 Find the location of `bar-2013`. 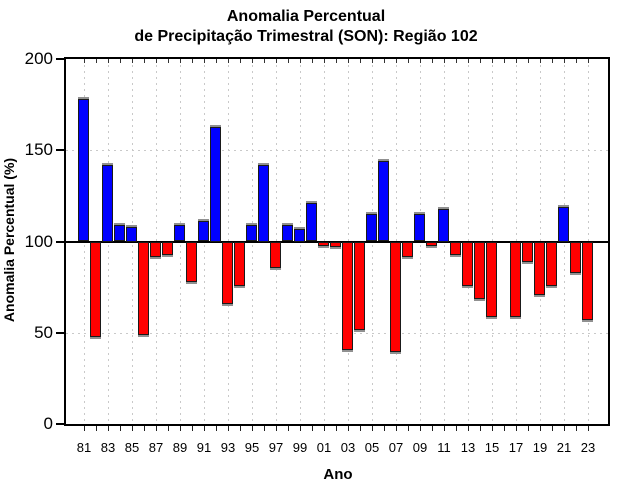

bar-2013 is located at coordinates (467, 264).